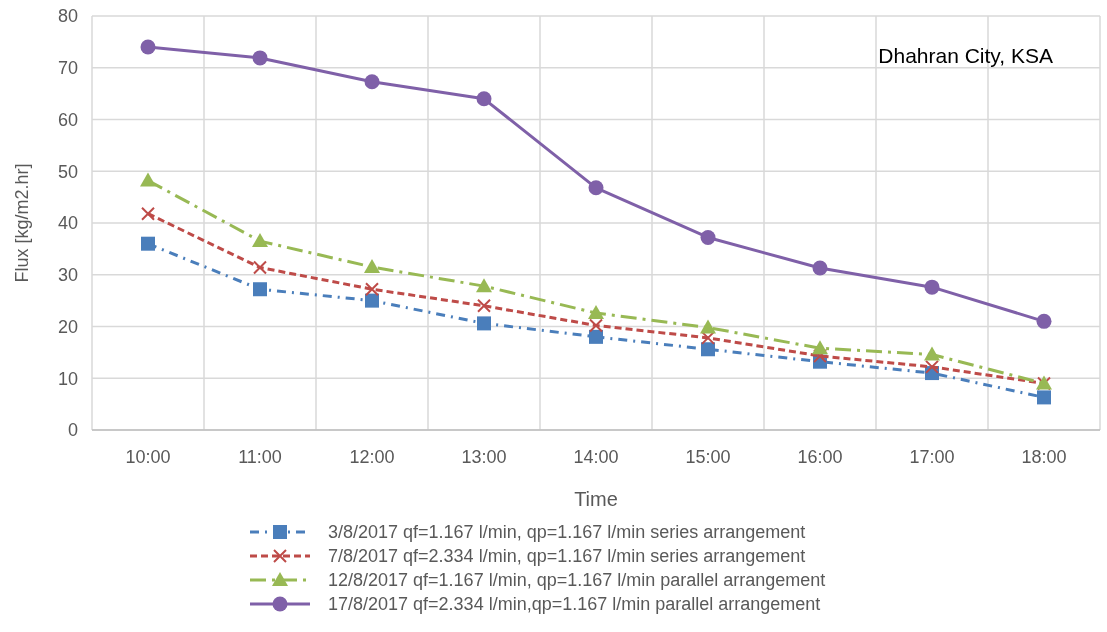 The height and width of the screenshot is (632, 1107). What do you see at coordinates (67, 223) in the screenshot?
I see `y-tick-label: 40` at bounding box center [67, 223].